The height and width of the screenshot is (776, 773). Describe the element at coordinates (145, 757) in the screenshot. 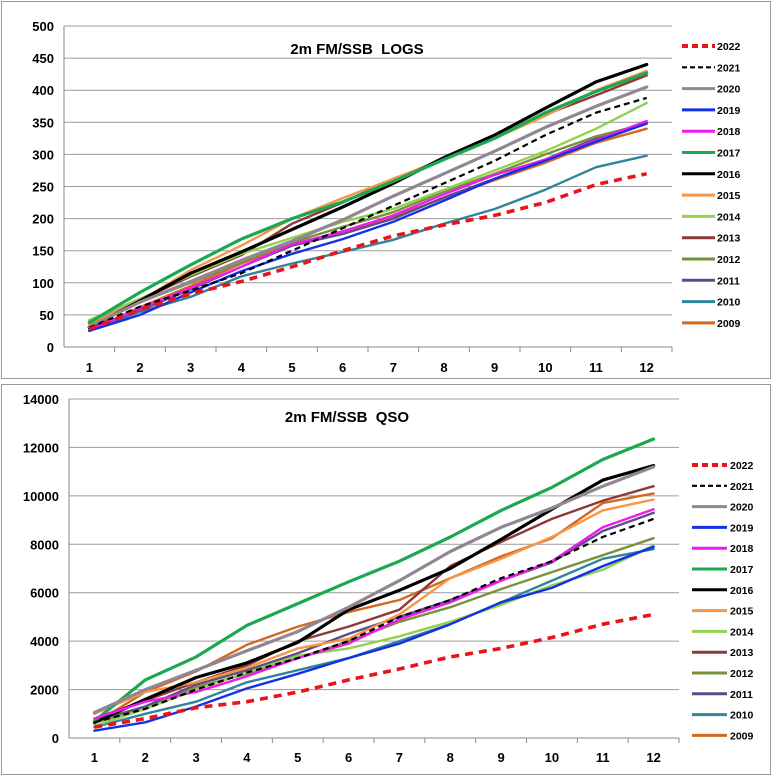

I see `qso-x-tick-label: 2` at that location.